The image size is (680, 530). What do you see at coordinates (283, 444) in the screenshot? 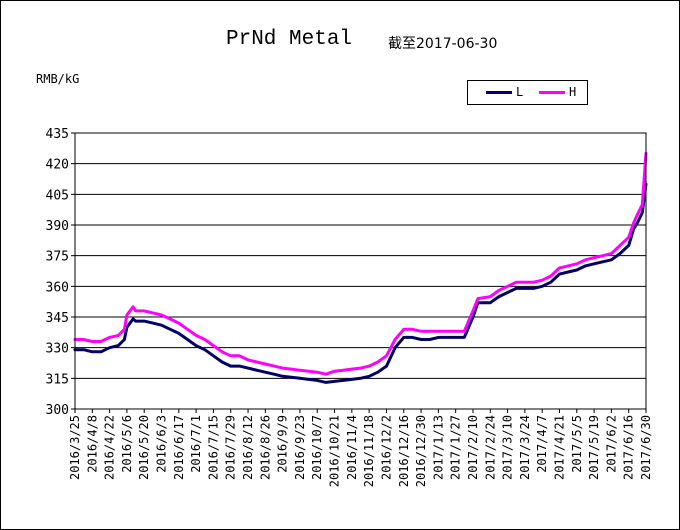
I see `x-tick-label: 2016/9/9` at bounding box center [283, 444].